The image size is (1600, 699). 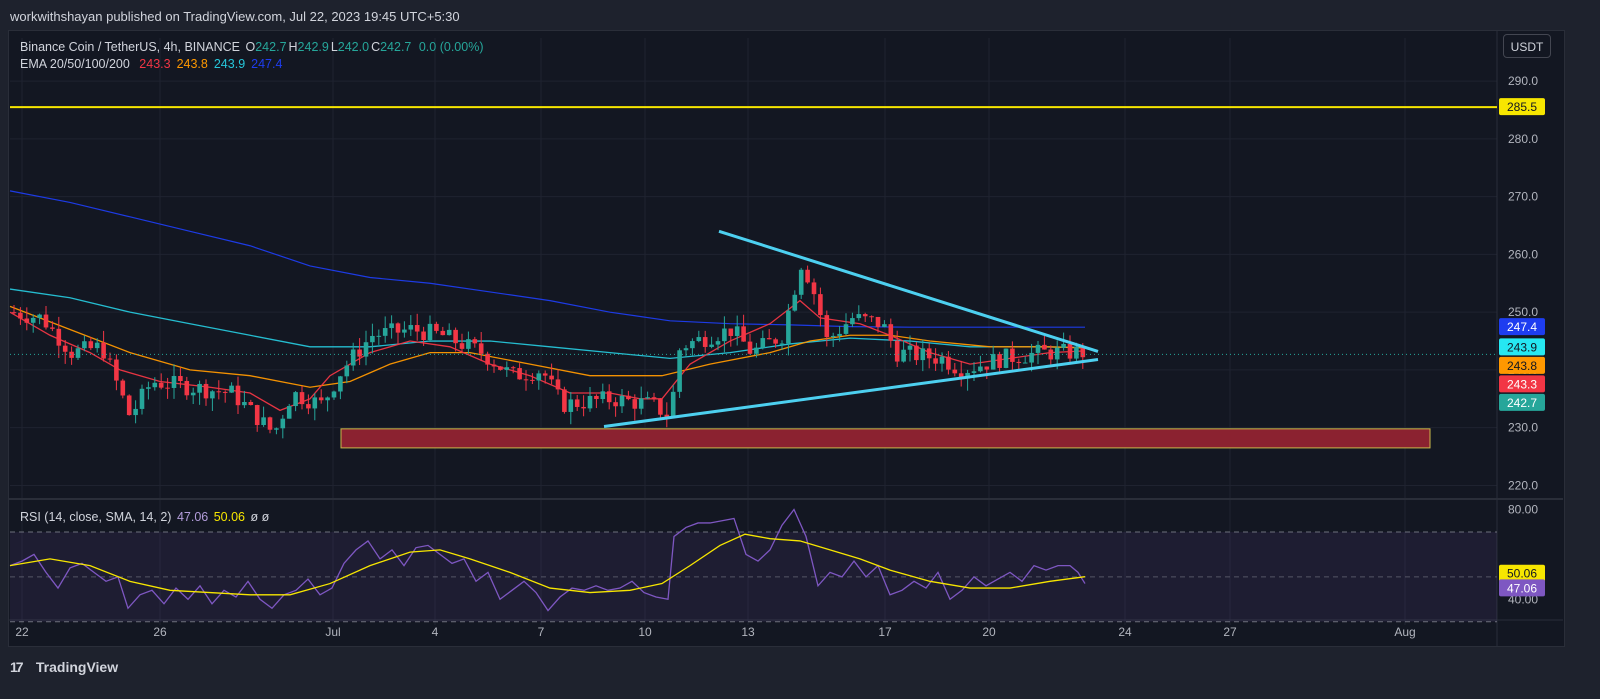 I want to click on ohlc-label: O, so click(x=250, y=47).